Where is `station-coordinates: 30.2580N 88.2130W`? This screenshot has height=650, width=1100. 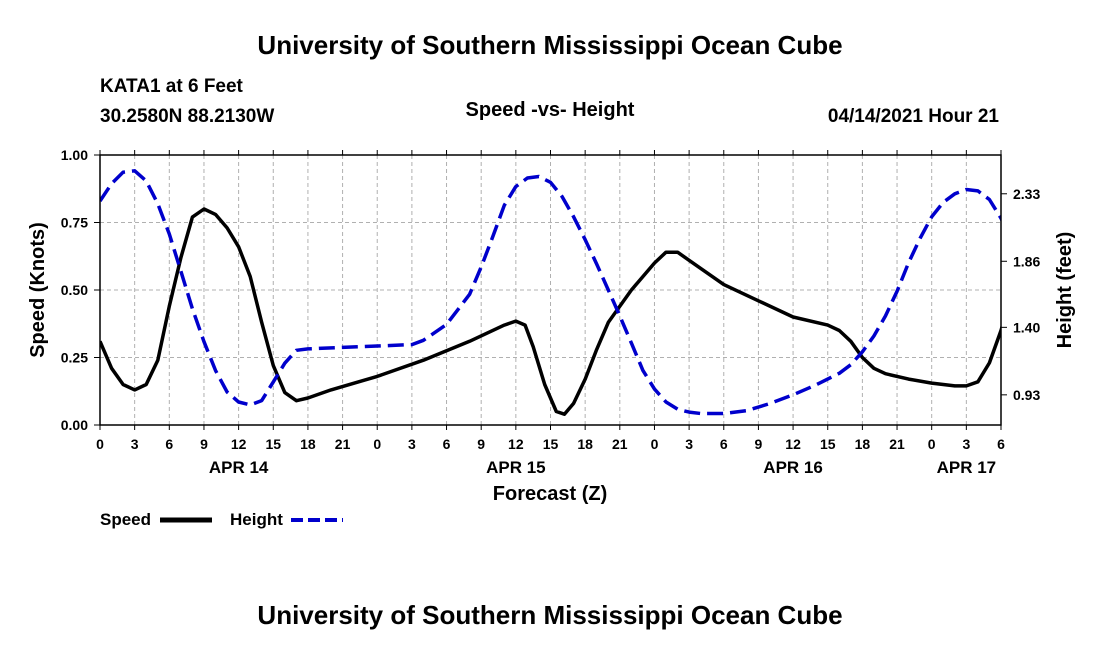
station-coordinates: 30.2580N 88.2130W is located at coordinates (187, 116).